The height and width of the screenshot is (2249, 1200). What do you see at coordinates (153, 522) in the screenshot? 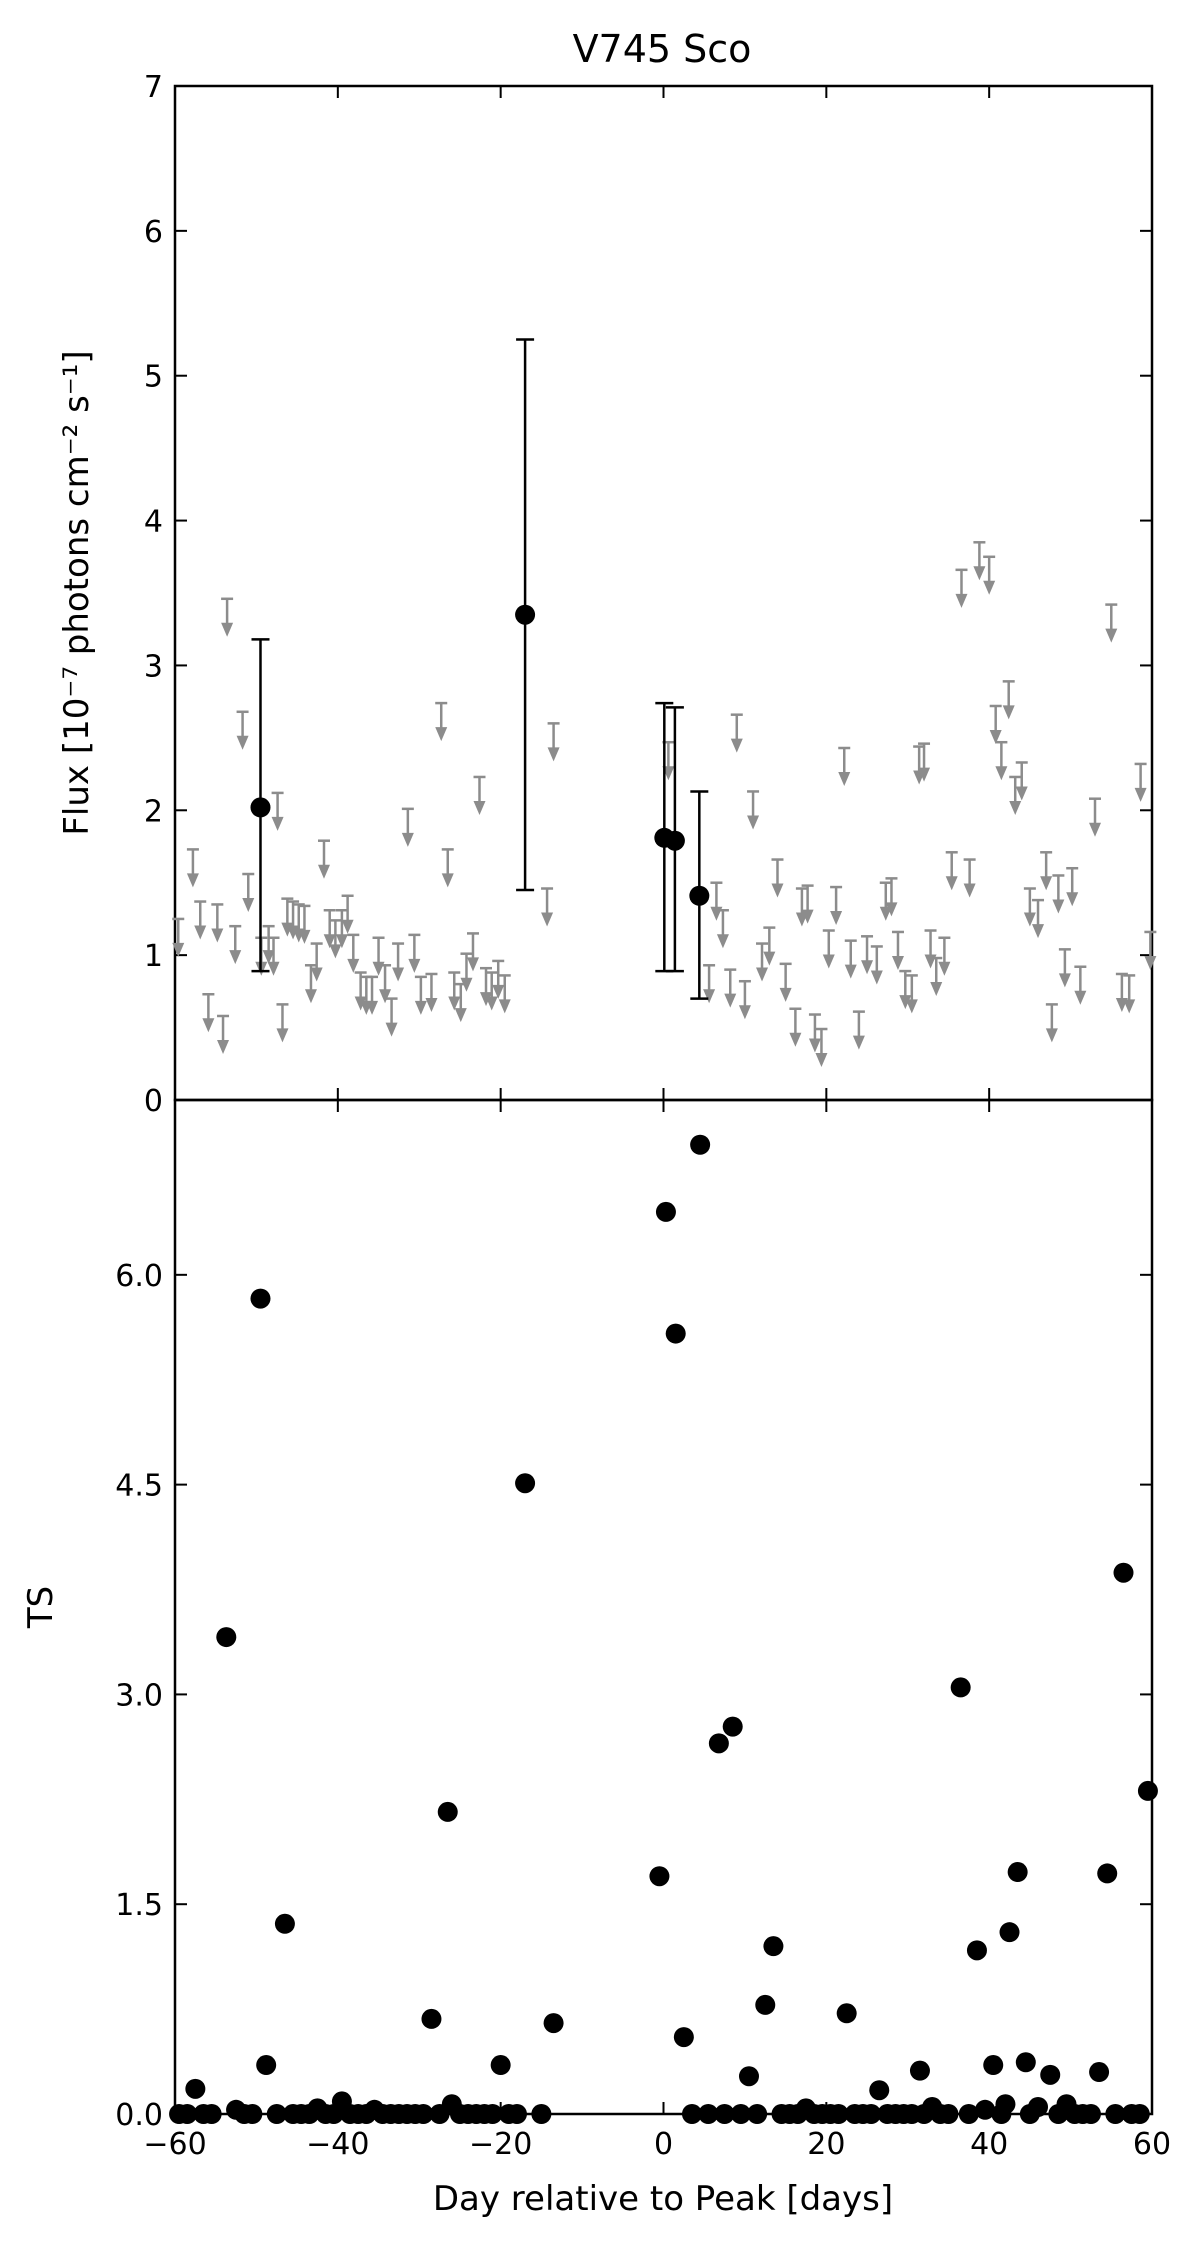
I see `flux-y-tick-label: 4` at bounding box center [153, 522].